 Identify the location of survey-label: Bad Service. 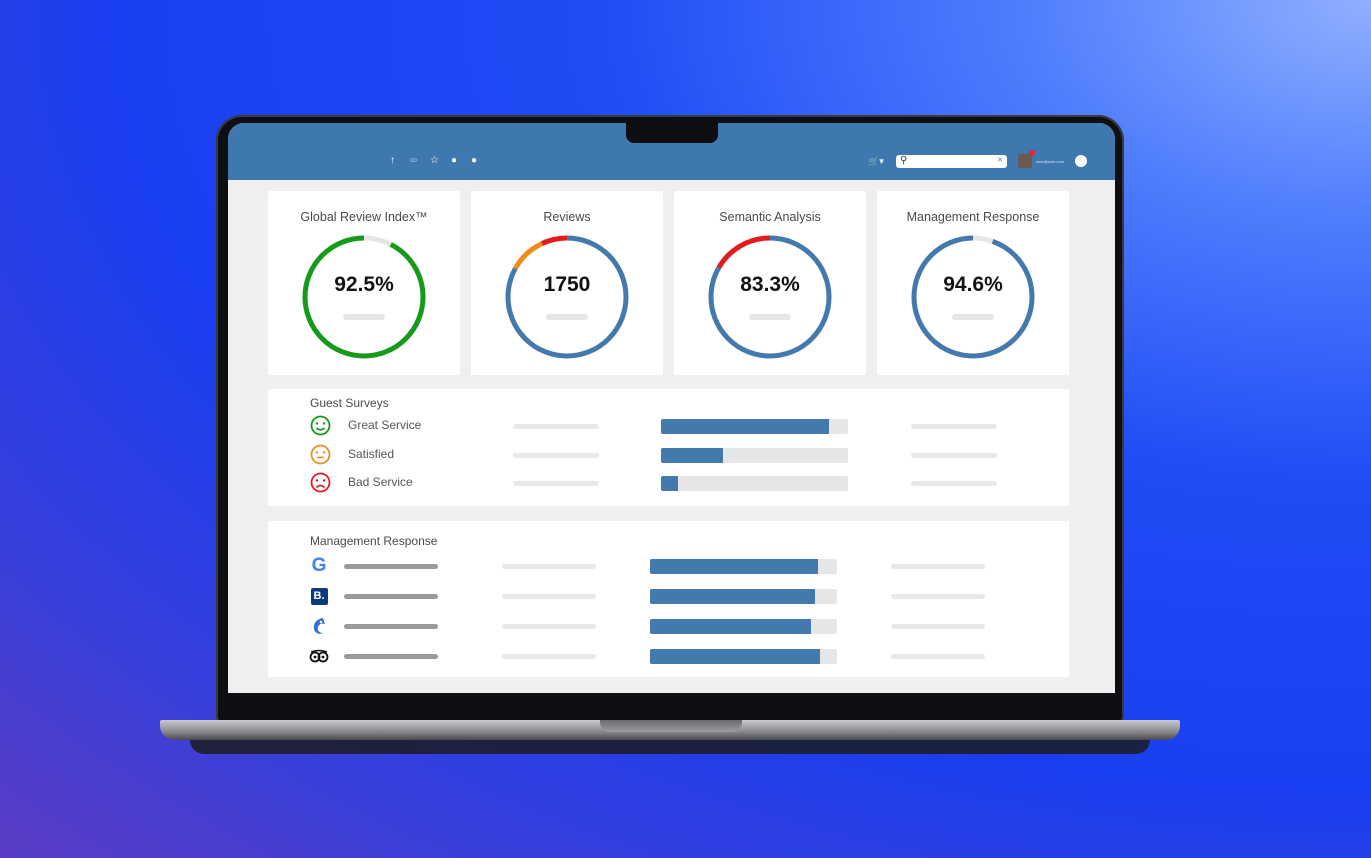
(380, 482).